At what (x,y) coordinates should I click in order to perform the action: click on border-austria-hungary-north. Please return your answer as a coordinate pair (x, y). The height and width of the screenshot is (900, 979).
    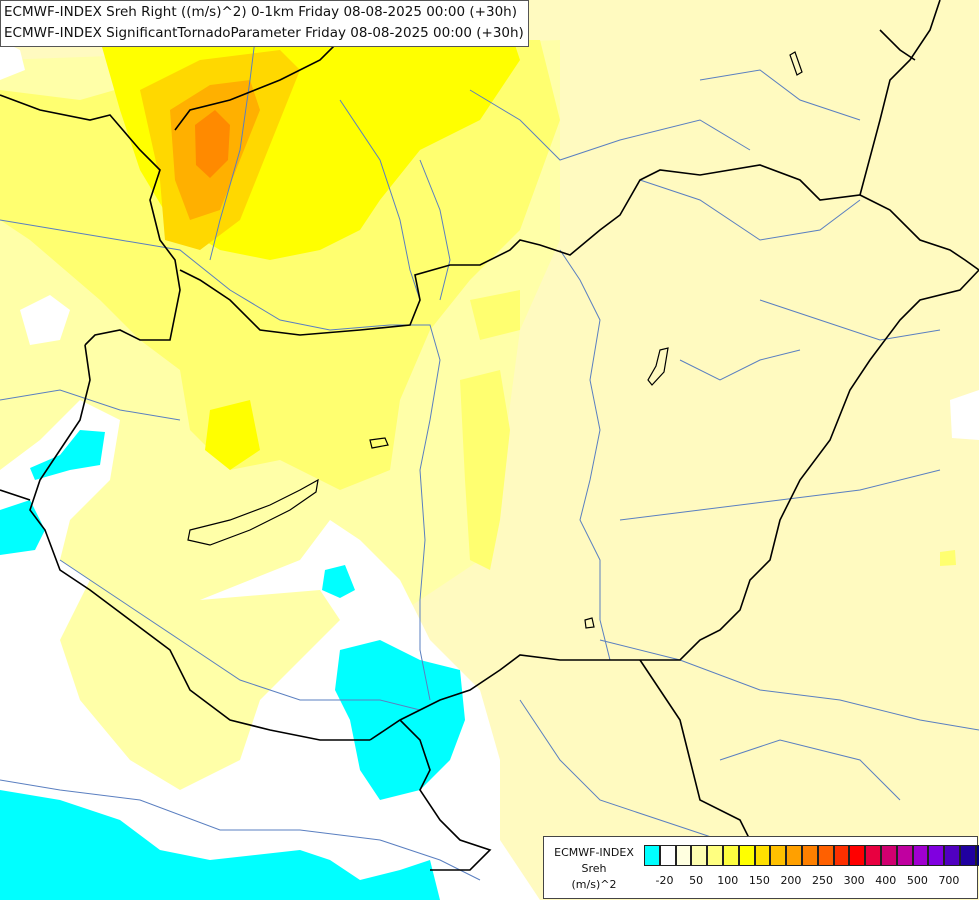
    Looking at the image, I should click on (90, 220).